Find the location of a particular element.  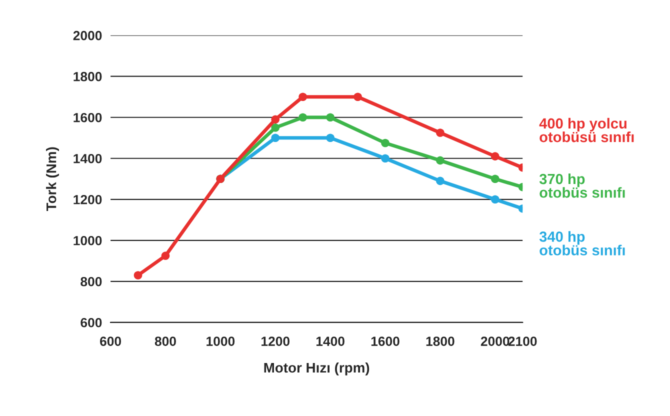

x-axis-title: Motor Hızı (rpm) is located at coordinates (317, 369).